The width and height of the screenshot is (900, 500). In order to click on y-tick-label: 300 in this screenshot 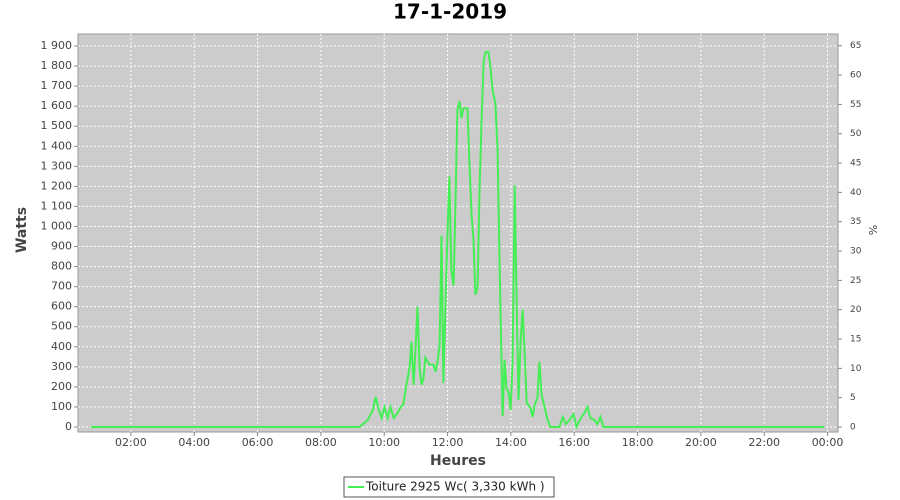, I will do `click(61, 366)`.